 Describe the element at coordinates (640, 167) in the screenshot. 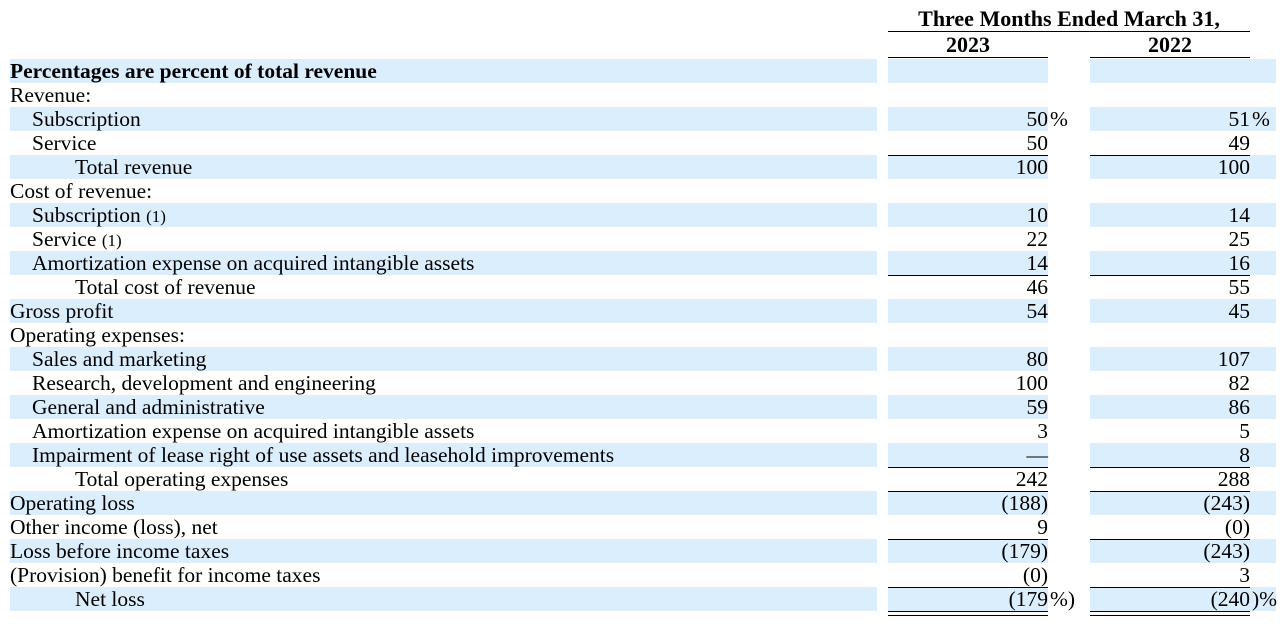

I see `table-row: Total revenue 100 100` at that location.